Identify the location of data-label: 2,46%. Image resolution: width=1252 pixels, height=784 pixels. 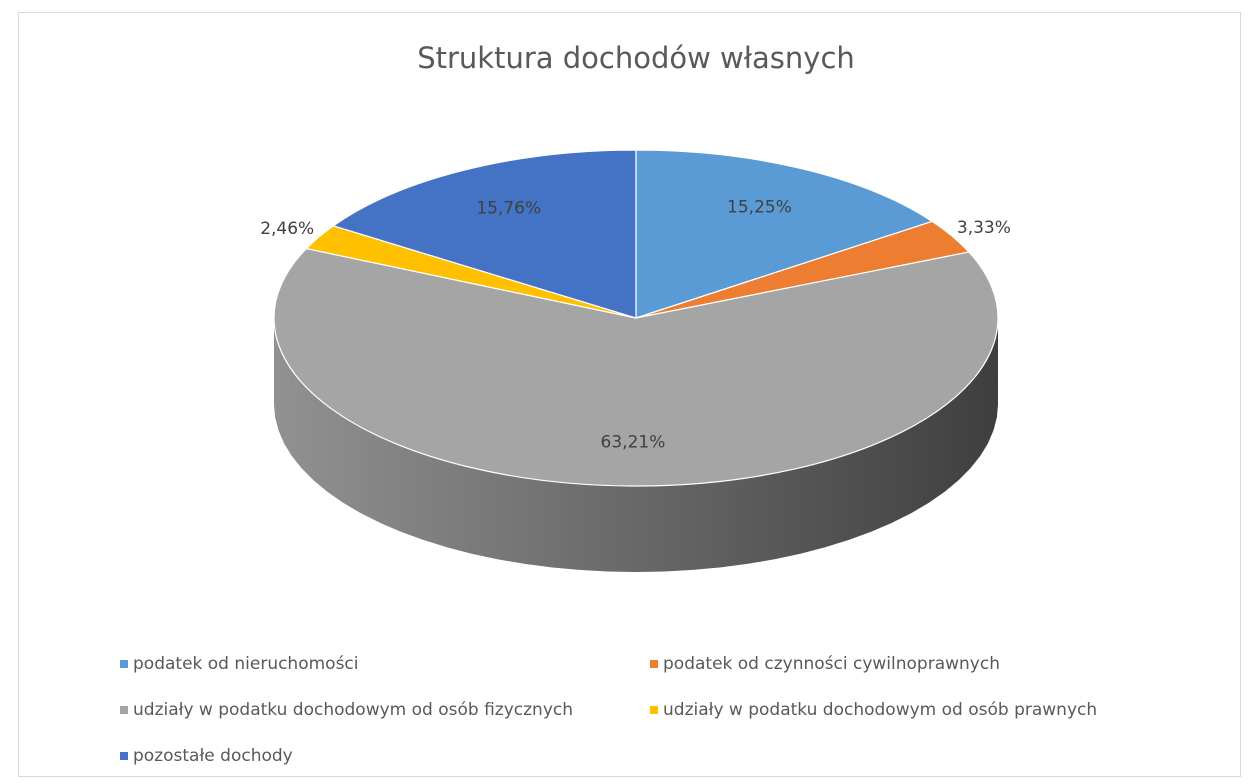
(287, 229).